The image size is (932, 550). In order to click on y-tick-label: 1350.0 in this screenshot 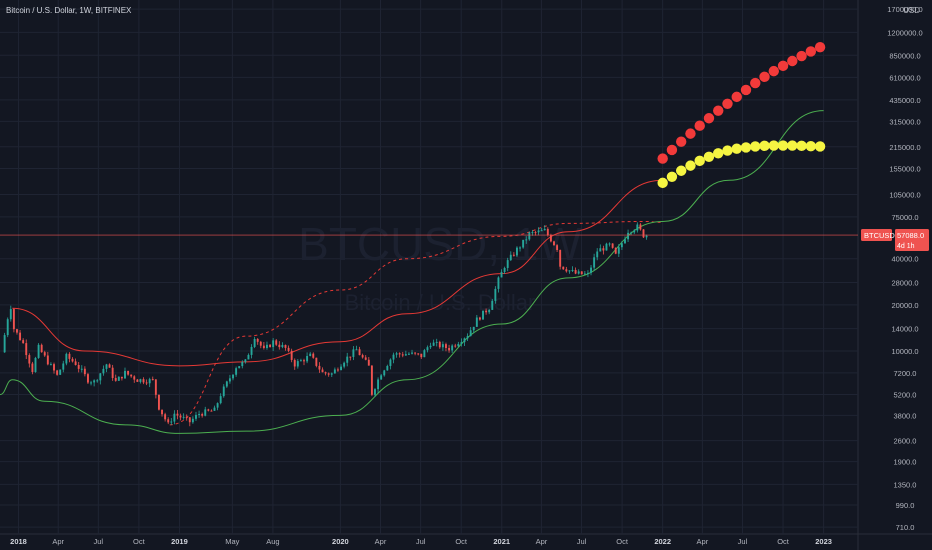, I will do `click(905, 484)`.